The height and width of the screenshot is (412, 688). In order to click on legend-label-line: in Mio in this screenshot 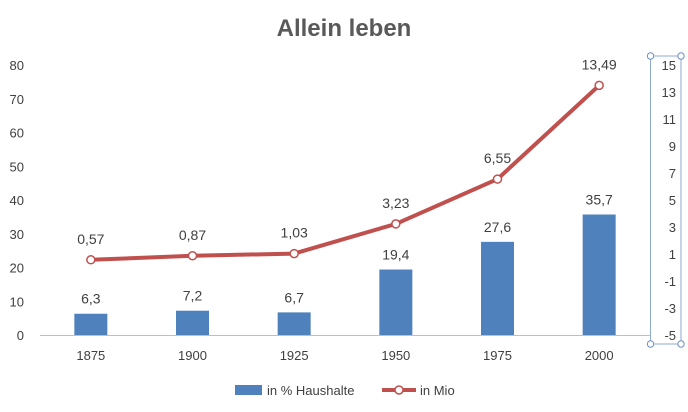, I will do `click(437, 390)`.